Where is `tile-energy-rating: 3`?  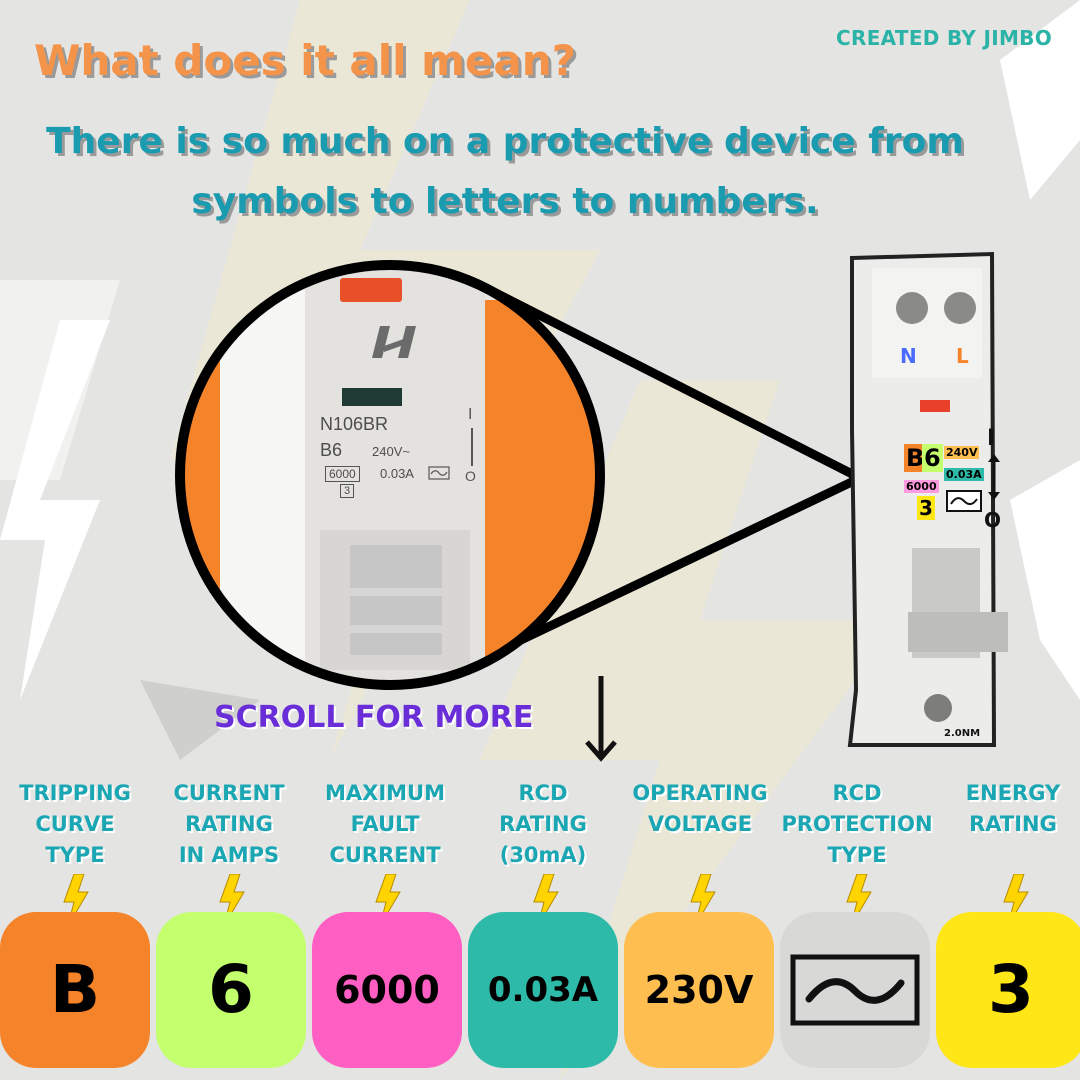
tile-energy-rating: 3 is located at coordinates (1008, 990).